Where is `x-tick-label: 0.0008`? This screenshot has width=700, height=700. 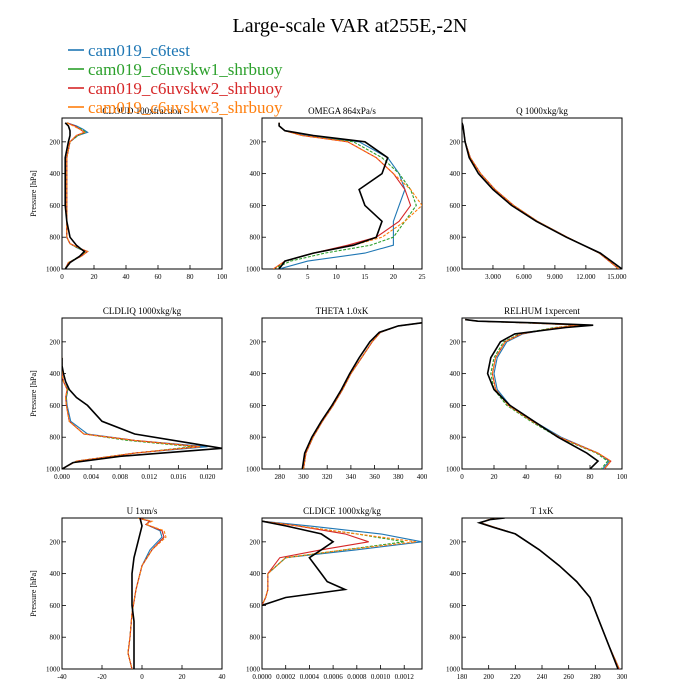
x-tick-label: 0.0008 is located at coordinates (357, 677).